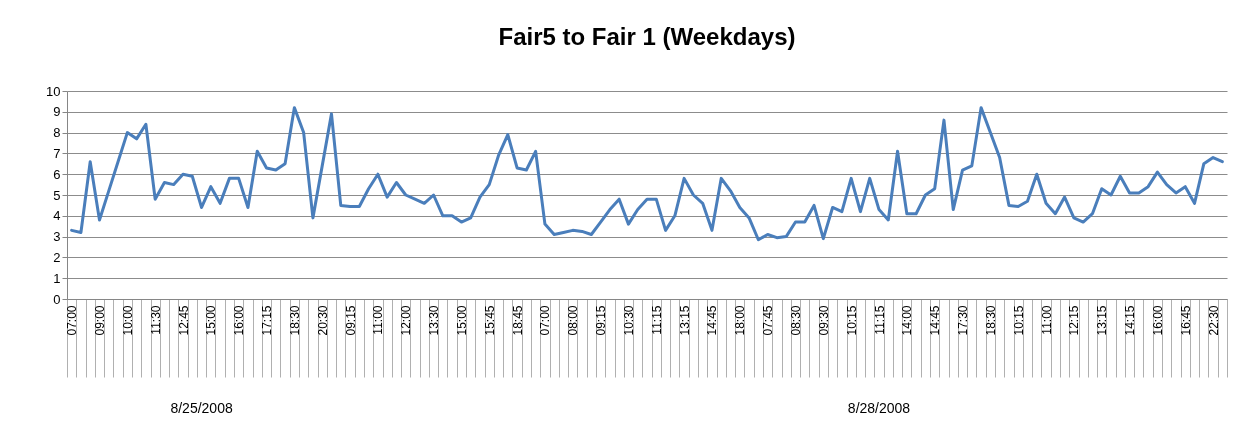 Image resolution: width=1250 pixels, height=440 pixels. What do you see at coordinates (573, 320) in the screenshot?
I see `x-tick-label: 08:00` at bounding box center [573, 320].